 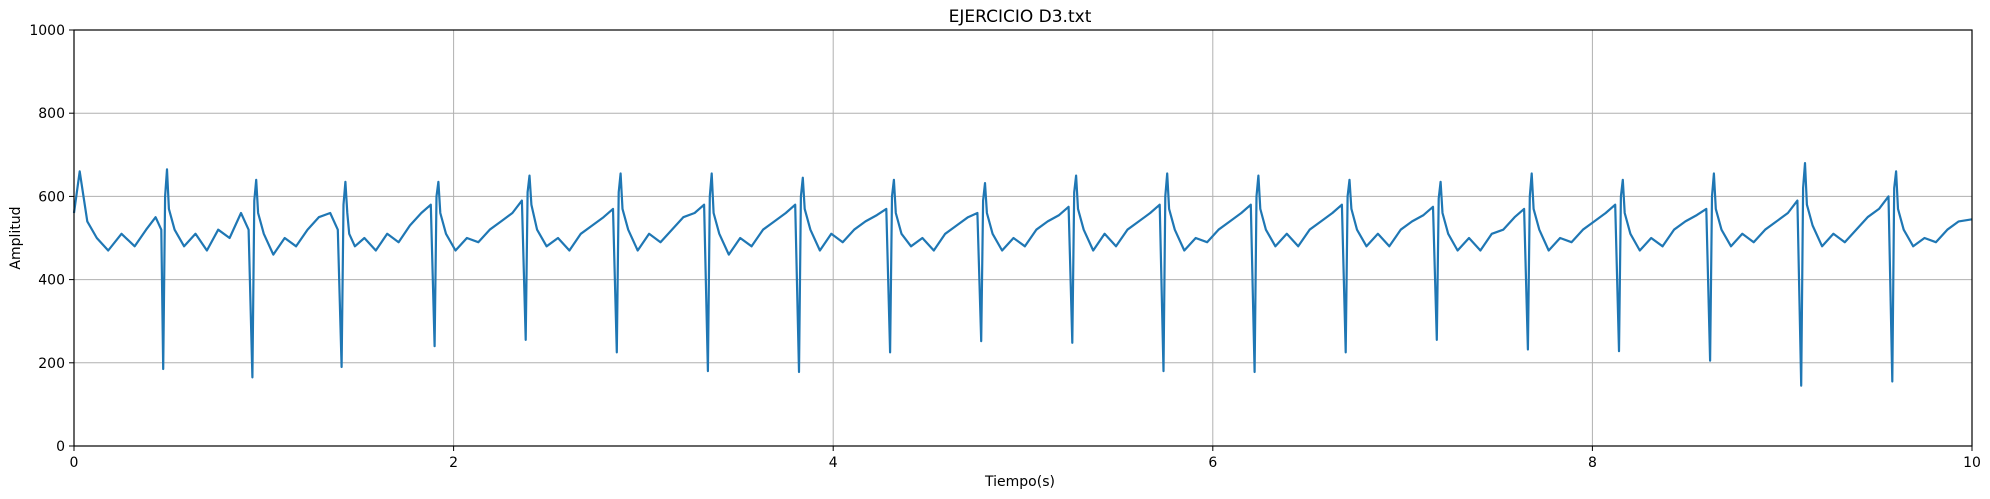 What do you see at coordinates (51, 281) in the screenshot?
I see `y-tick-label-2: 400` at bounding box center [51, 281].